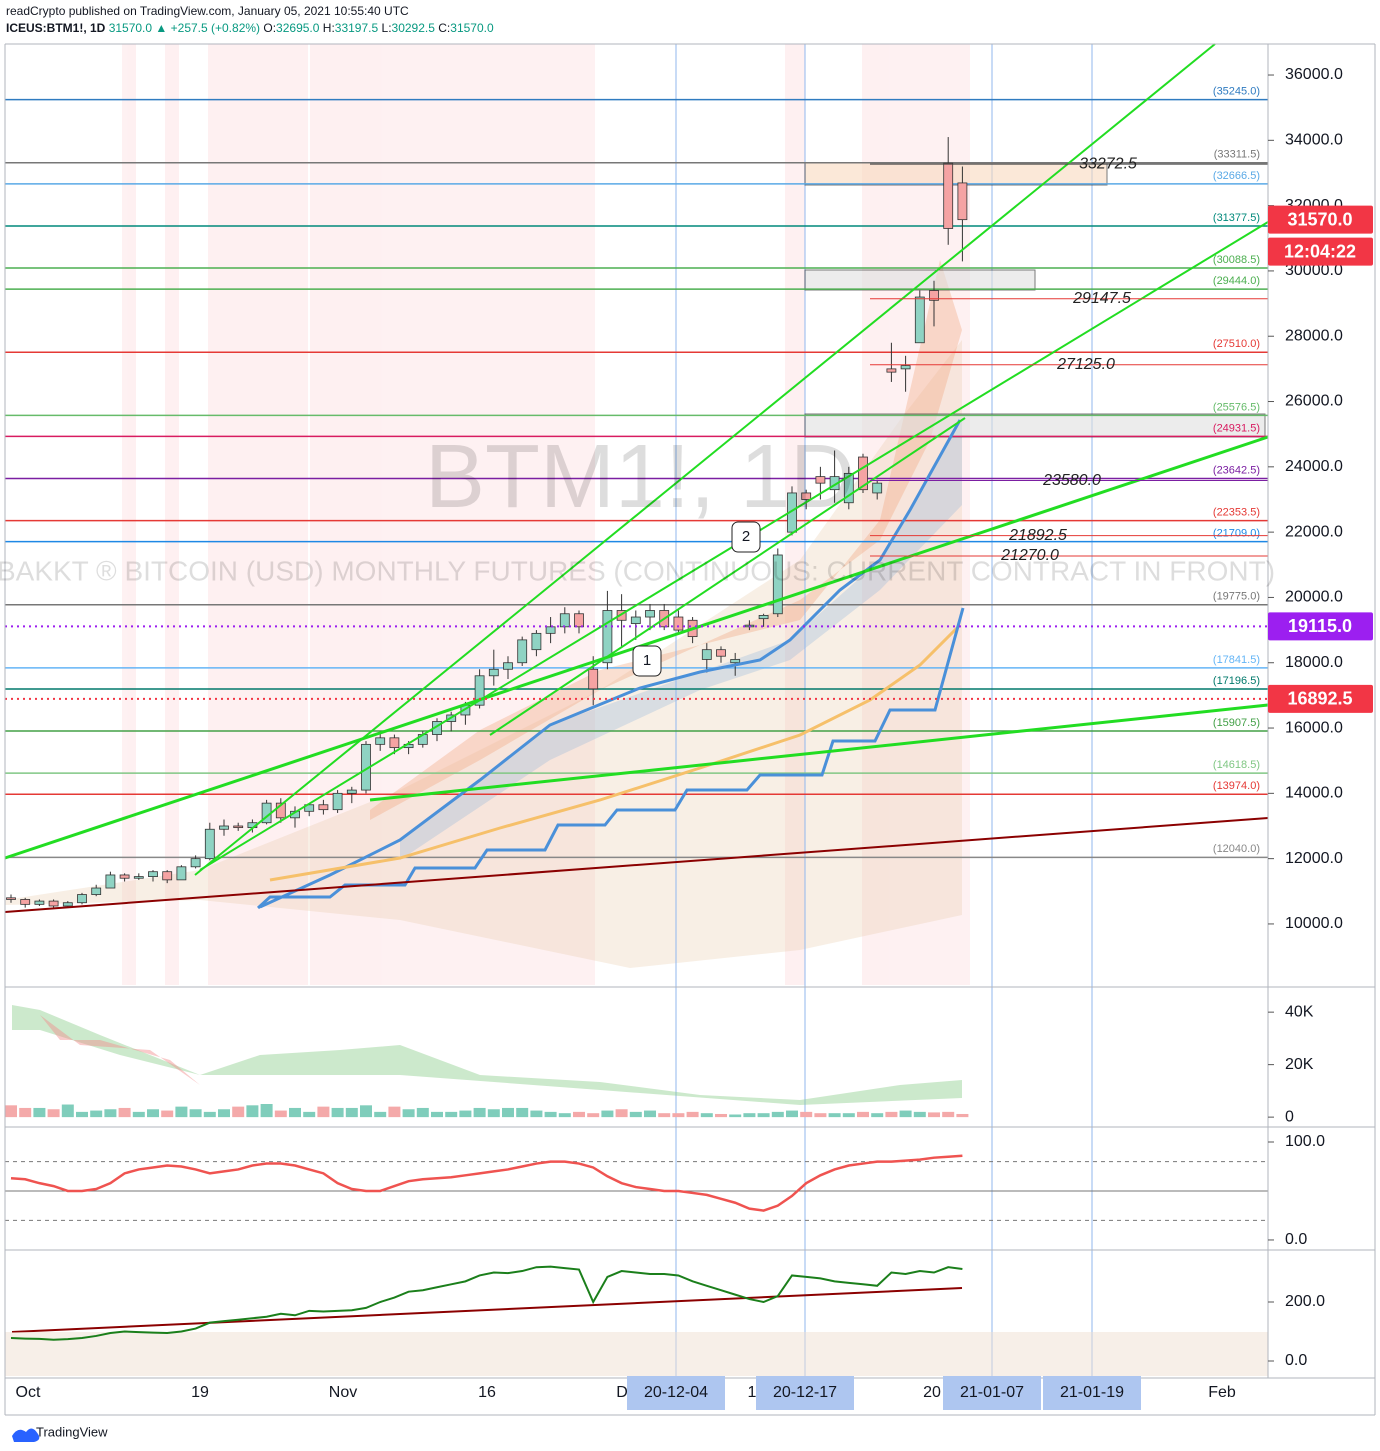 The width and height of the screenshot is (1380, 1451). Describe the element at coordinates (1319, 219) in the screenshot. I see `price-badge-label: 31570.0` at that location.